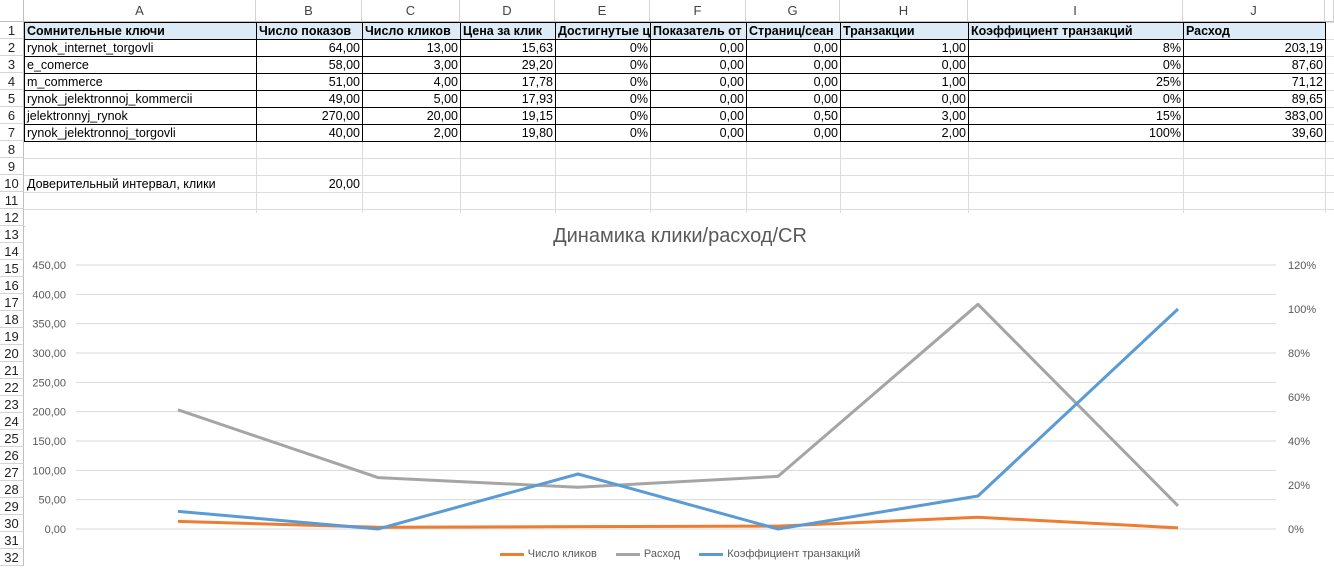 This screenshot has width=1334, height=583. Describe the element at coordinates (731, 65) in the screenshot. I see `cell-f3: 0,00` at that location.